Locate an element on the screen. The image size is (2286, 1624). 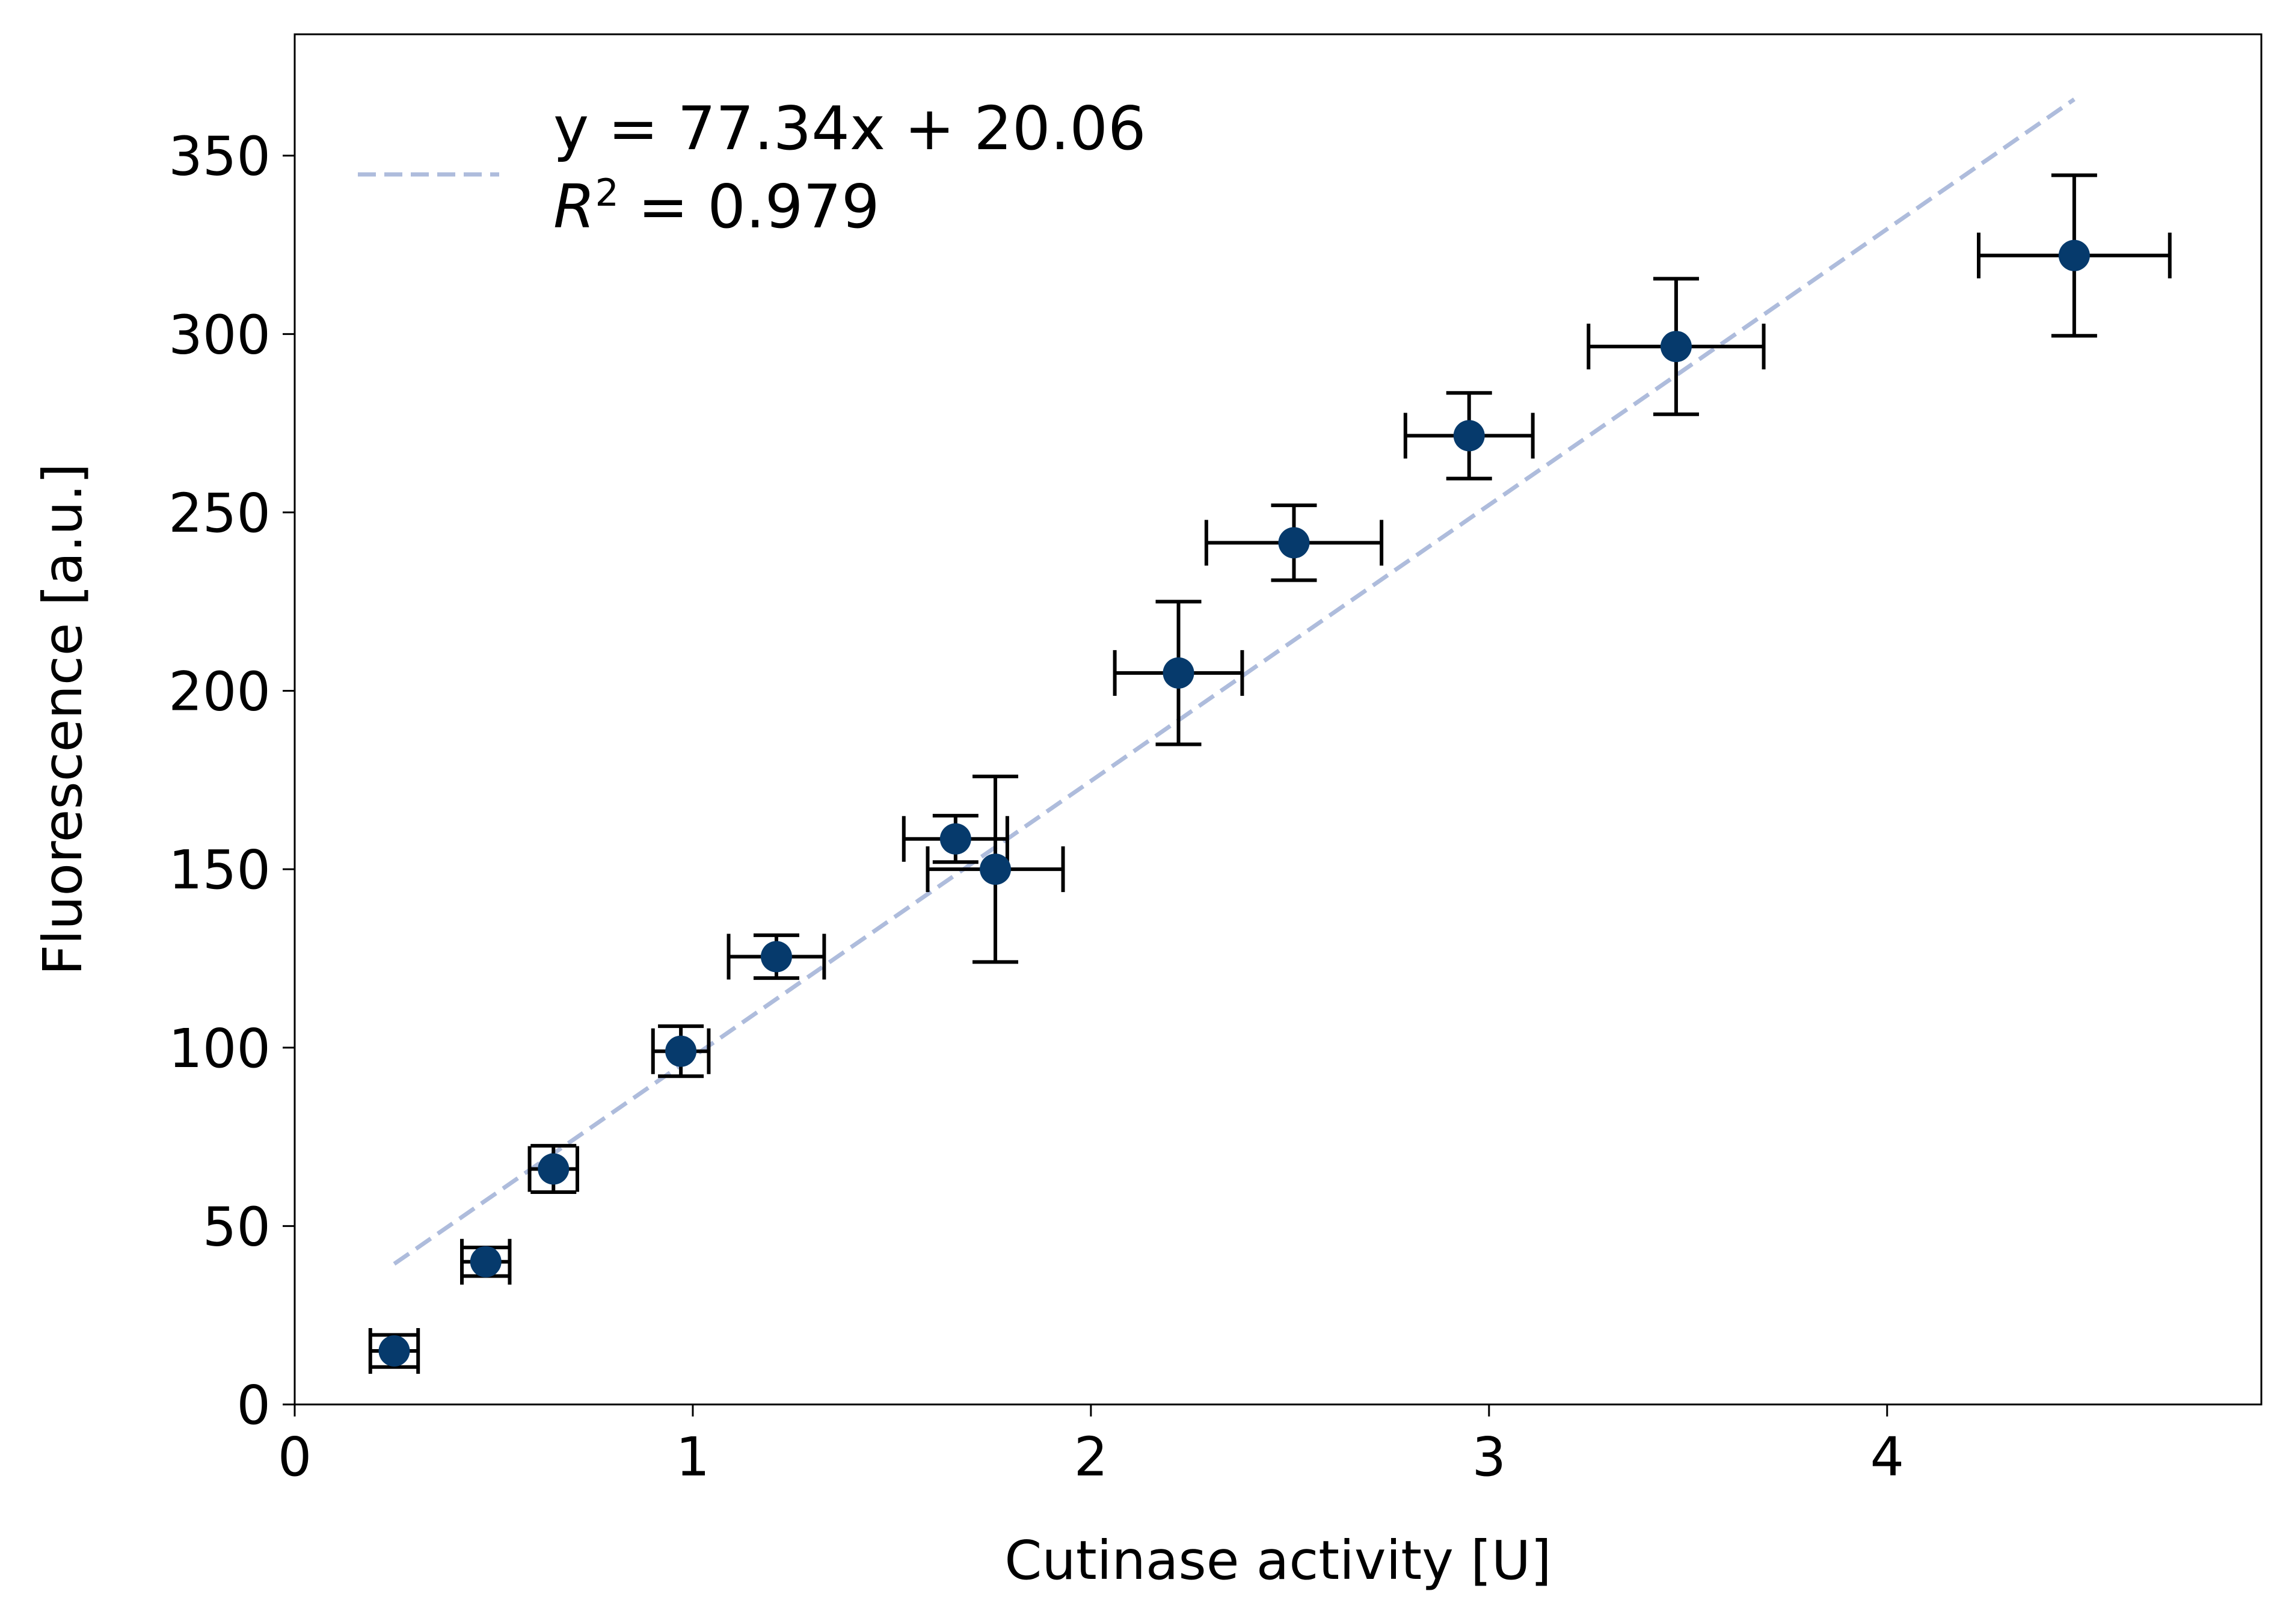
y-tick-label: 100 is located at coordinates (219, 1048).